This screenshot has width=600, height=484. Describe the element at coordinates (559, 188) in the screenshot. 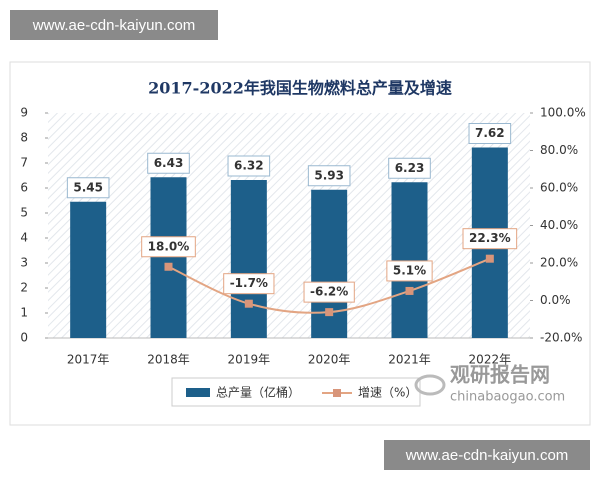

I see `y2-tick-label: 60.0%` at that location.